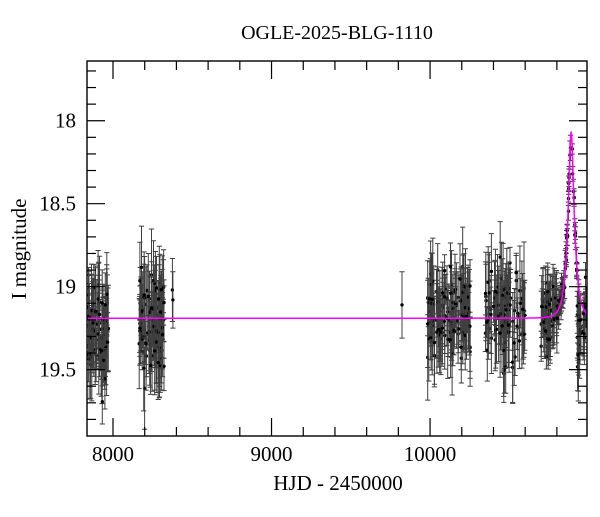 The image size is (600, 517). What do you see at coordinates (57, 370) in the screenshot?
I see `y-tick-label: 19.5` at bounding box center [57, 370].